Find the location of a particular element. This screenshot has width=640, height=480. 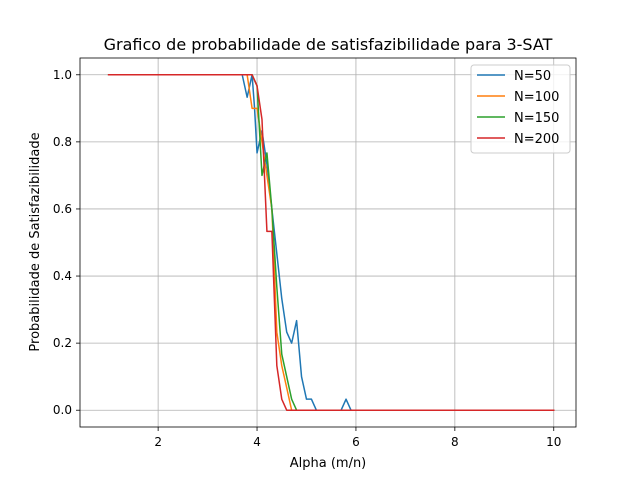

y-axis-ticks: 0.0 0.2 0.4 0.6 0.8 1.0 is located at coordinates (66, 242).